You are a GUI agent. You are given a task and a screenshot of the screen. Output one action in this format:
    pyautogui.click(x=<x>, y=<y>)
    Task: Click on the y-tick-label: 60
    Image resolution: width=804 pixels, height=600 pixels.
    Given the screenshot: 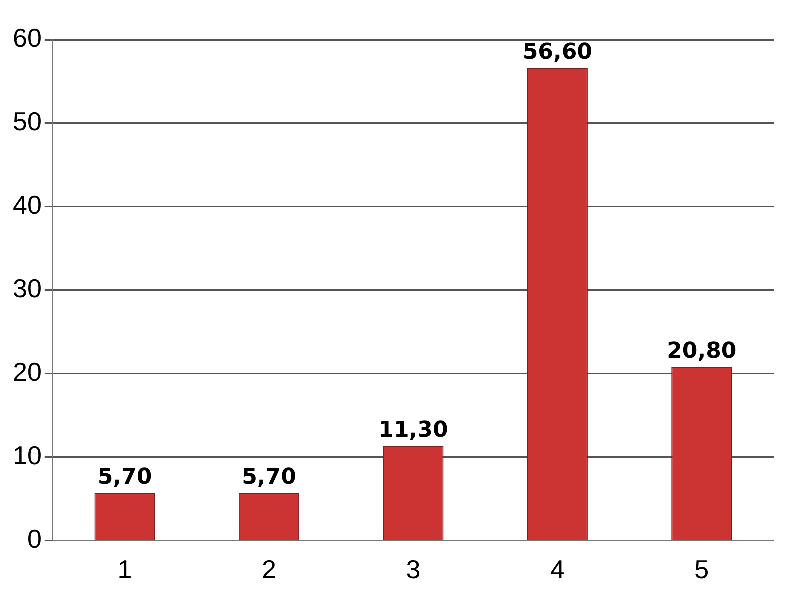 What is the action you would take?
    pyautogui.click(x=27, y=38)
    